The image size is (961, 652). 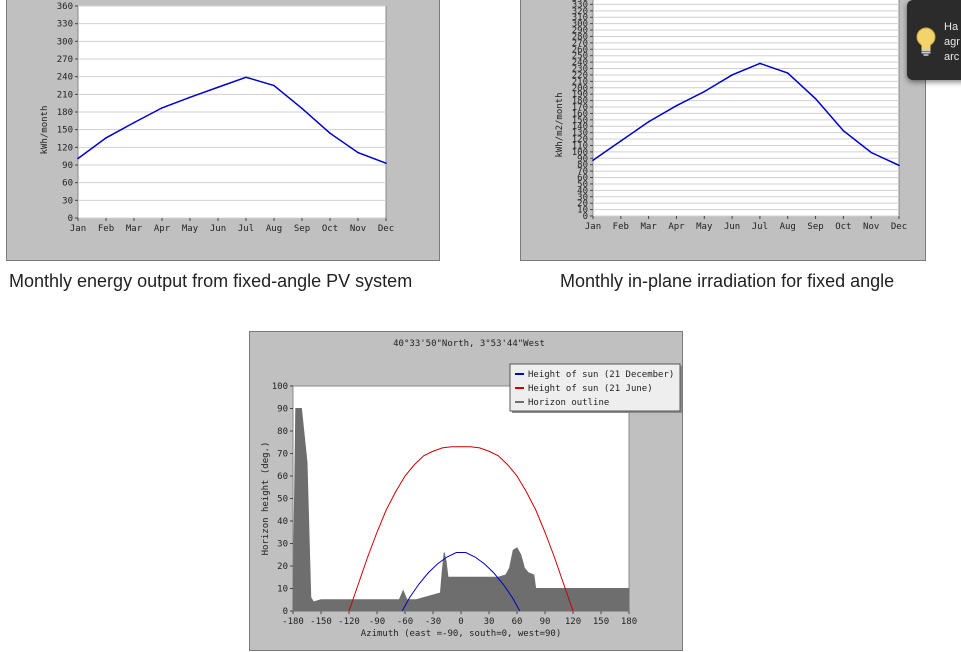 I want to click on x-tick-label: -180, so click(x=293, y=622).